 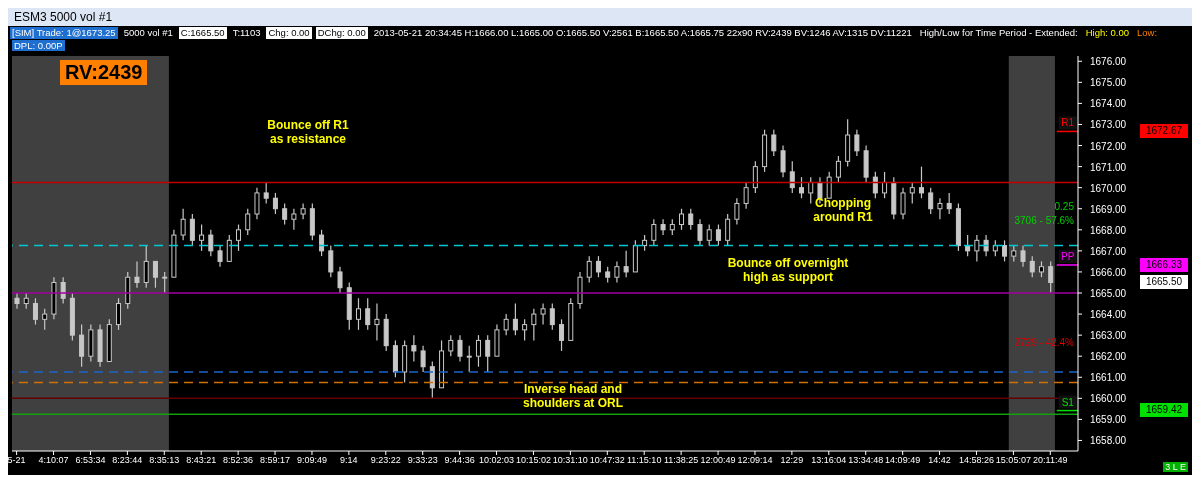 What do you see at coordinates (311, 460) in the screenshot?
I see `x-tick-label: 9:09:49` at bounding box center [311, 460].